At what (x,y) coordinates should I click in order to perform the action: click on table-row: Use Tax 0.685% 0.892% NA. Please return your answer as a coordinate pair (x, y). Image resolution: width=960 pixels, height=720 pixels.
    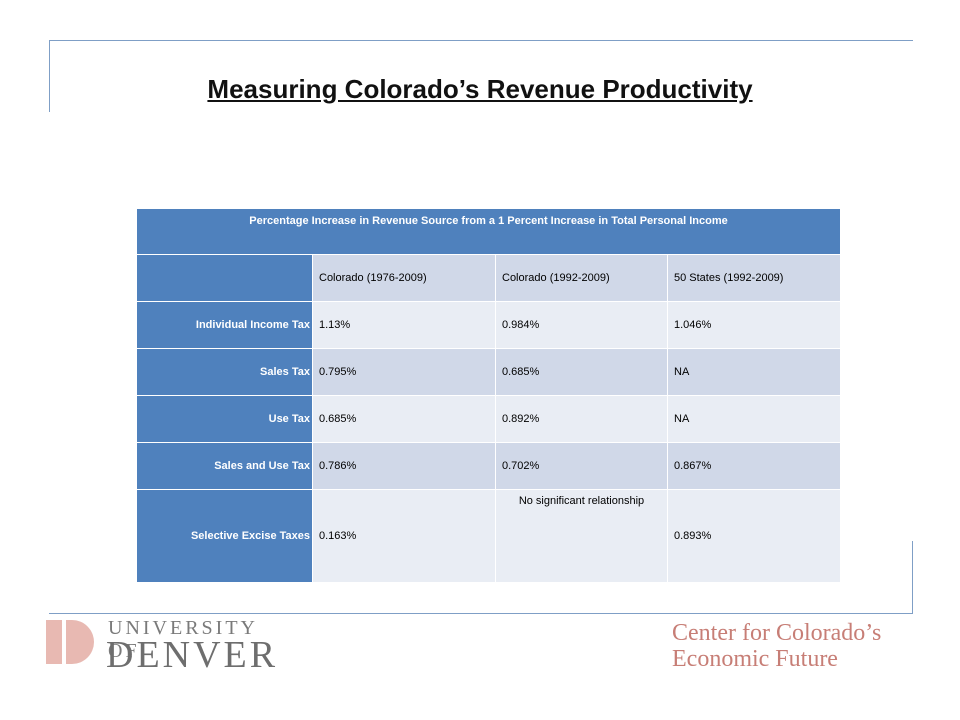
    Looking at the image, I should click on (488, 419).